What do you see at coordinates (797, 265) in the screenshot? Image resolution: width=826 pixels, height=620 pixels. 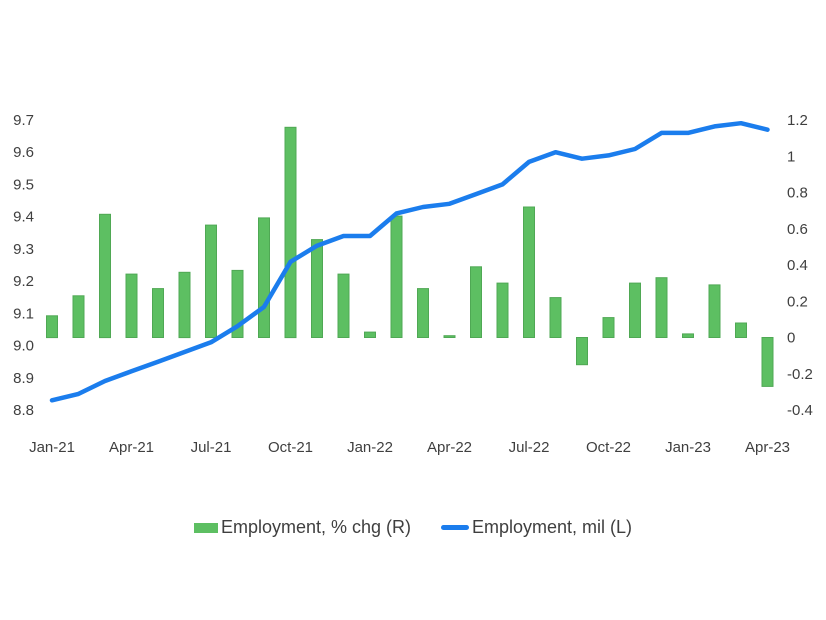 I see `right-axis-tick-label: 0.4` at bounding box center [797, 265].